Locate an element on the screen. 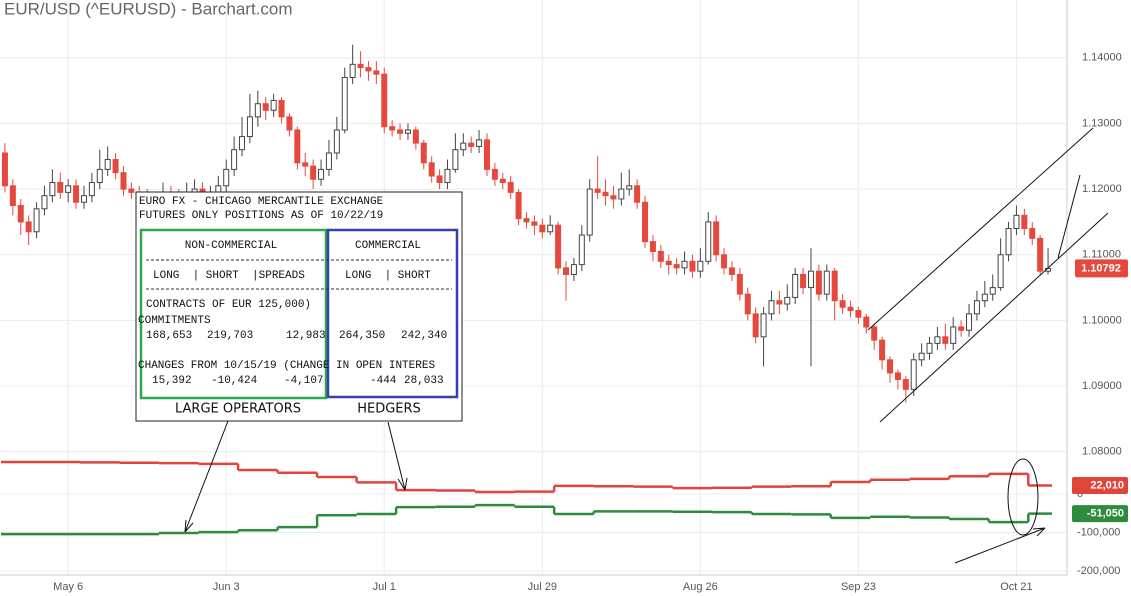 The height and width of the screenshot is (596, 1131). cot-value: -10,424 is located at coordinates (234, 381).